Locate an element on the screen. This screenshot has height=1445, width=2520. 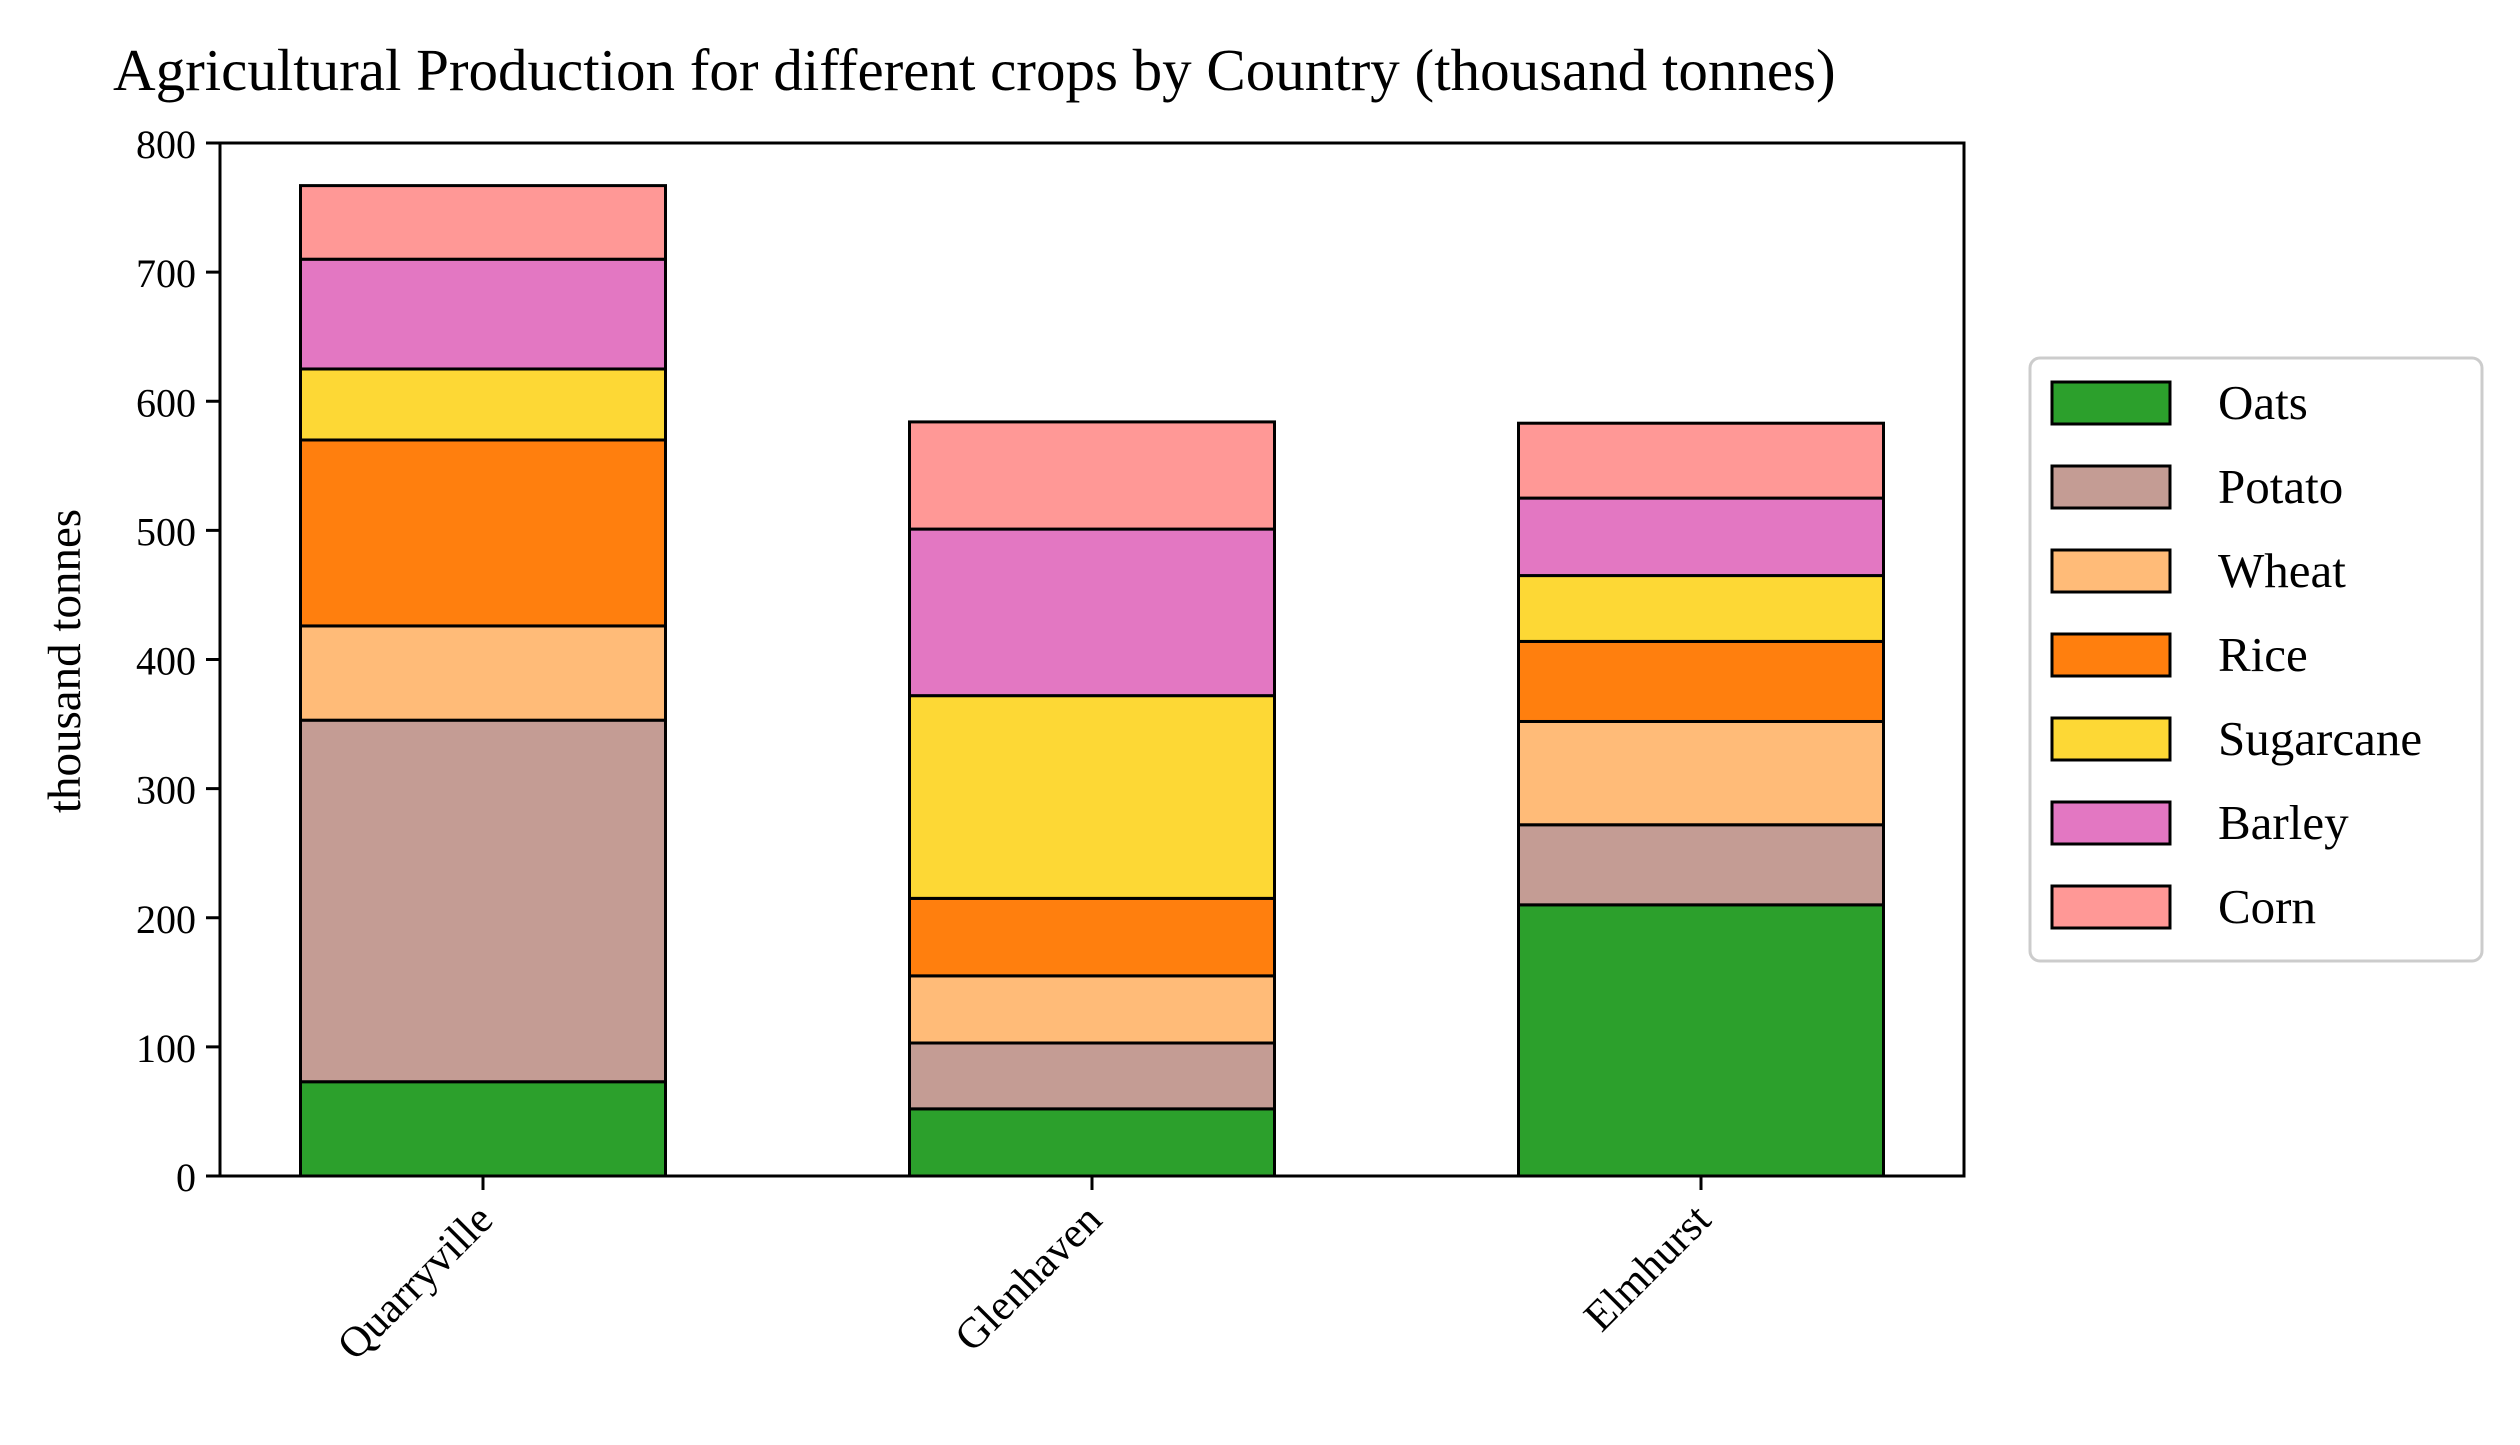
bar-barley-glenhaven is located at coordinates (1092, 612).